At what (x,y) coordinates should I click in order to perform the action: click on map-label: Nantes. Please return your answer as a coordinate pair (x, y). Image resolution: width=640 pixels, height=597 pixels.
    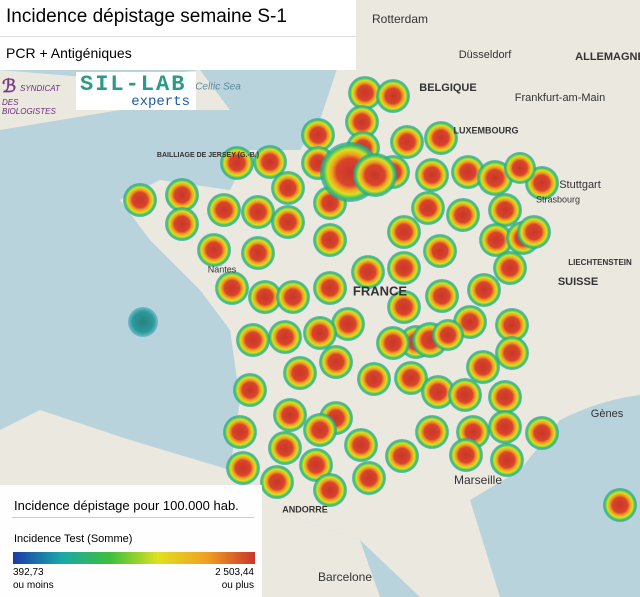
    Looking at the image, I should click on (222, 269).